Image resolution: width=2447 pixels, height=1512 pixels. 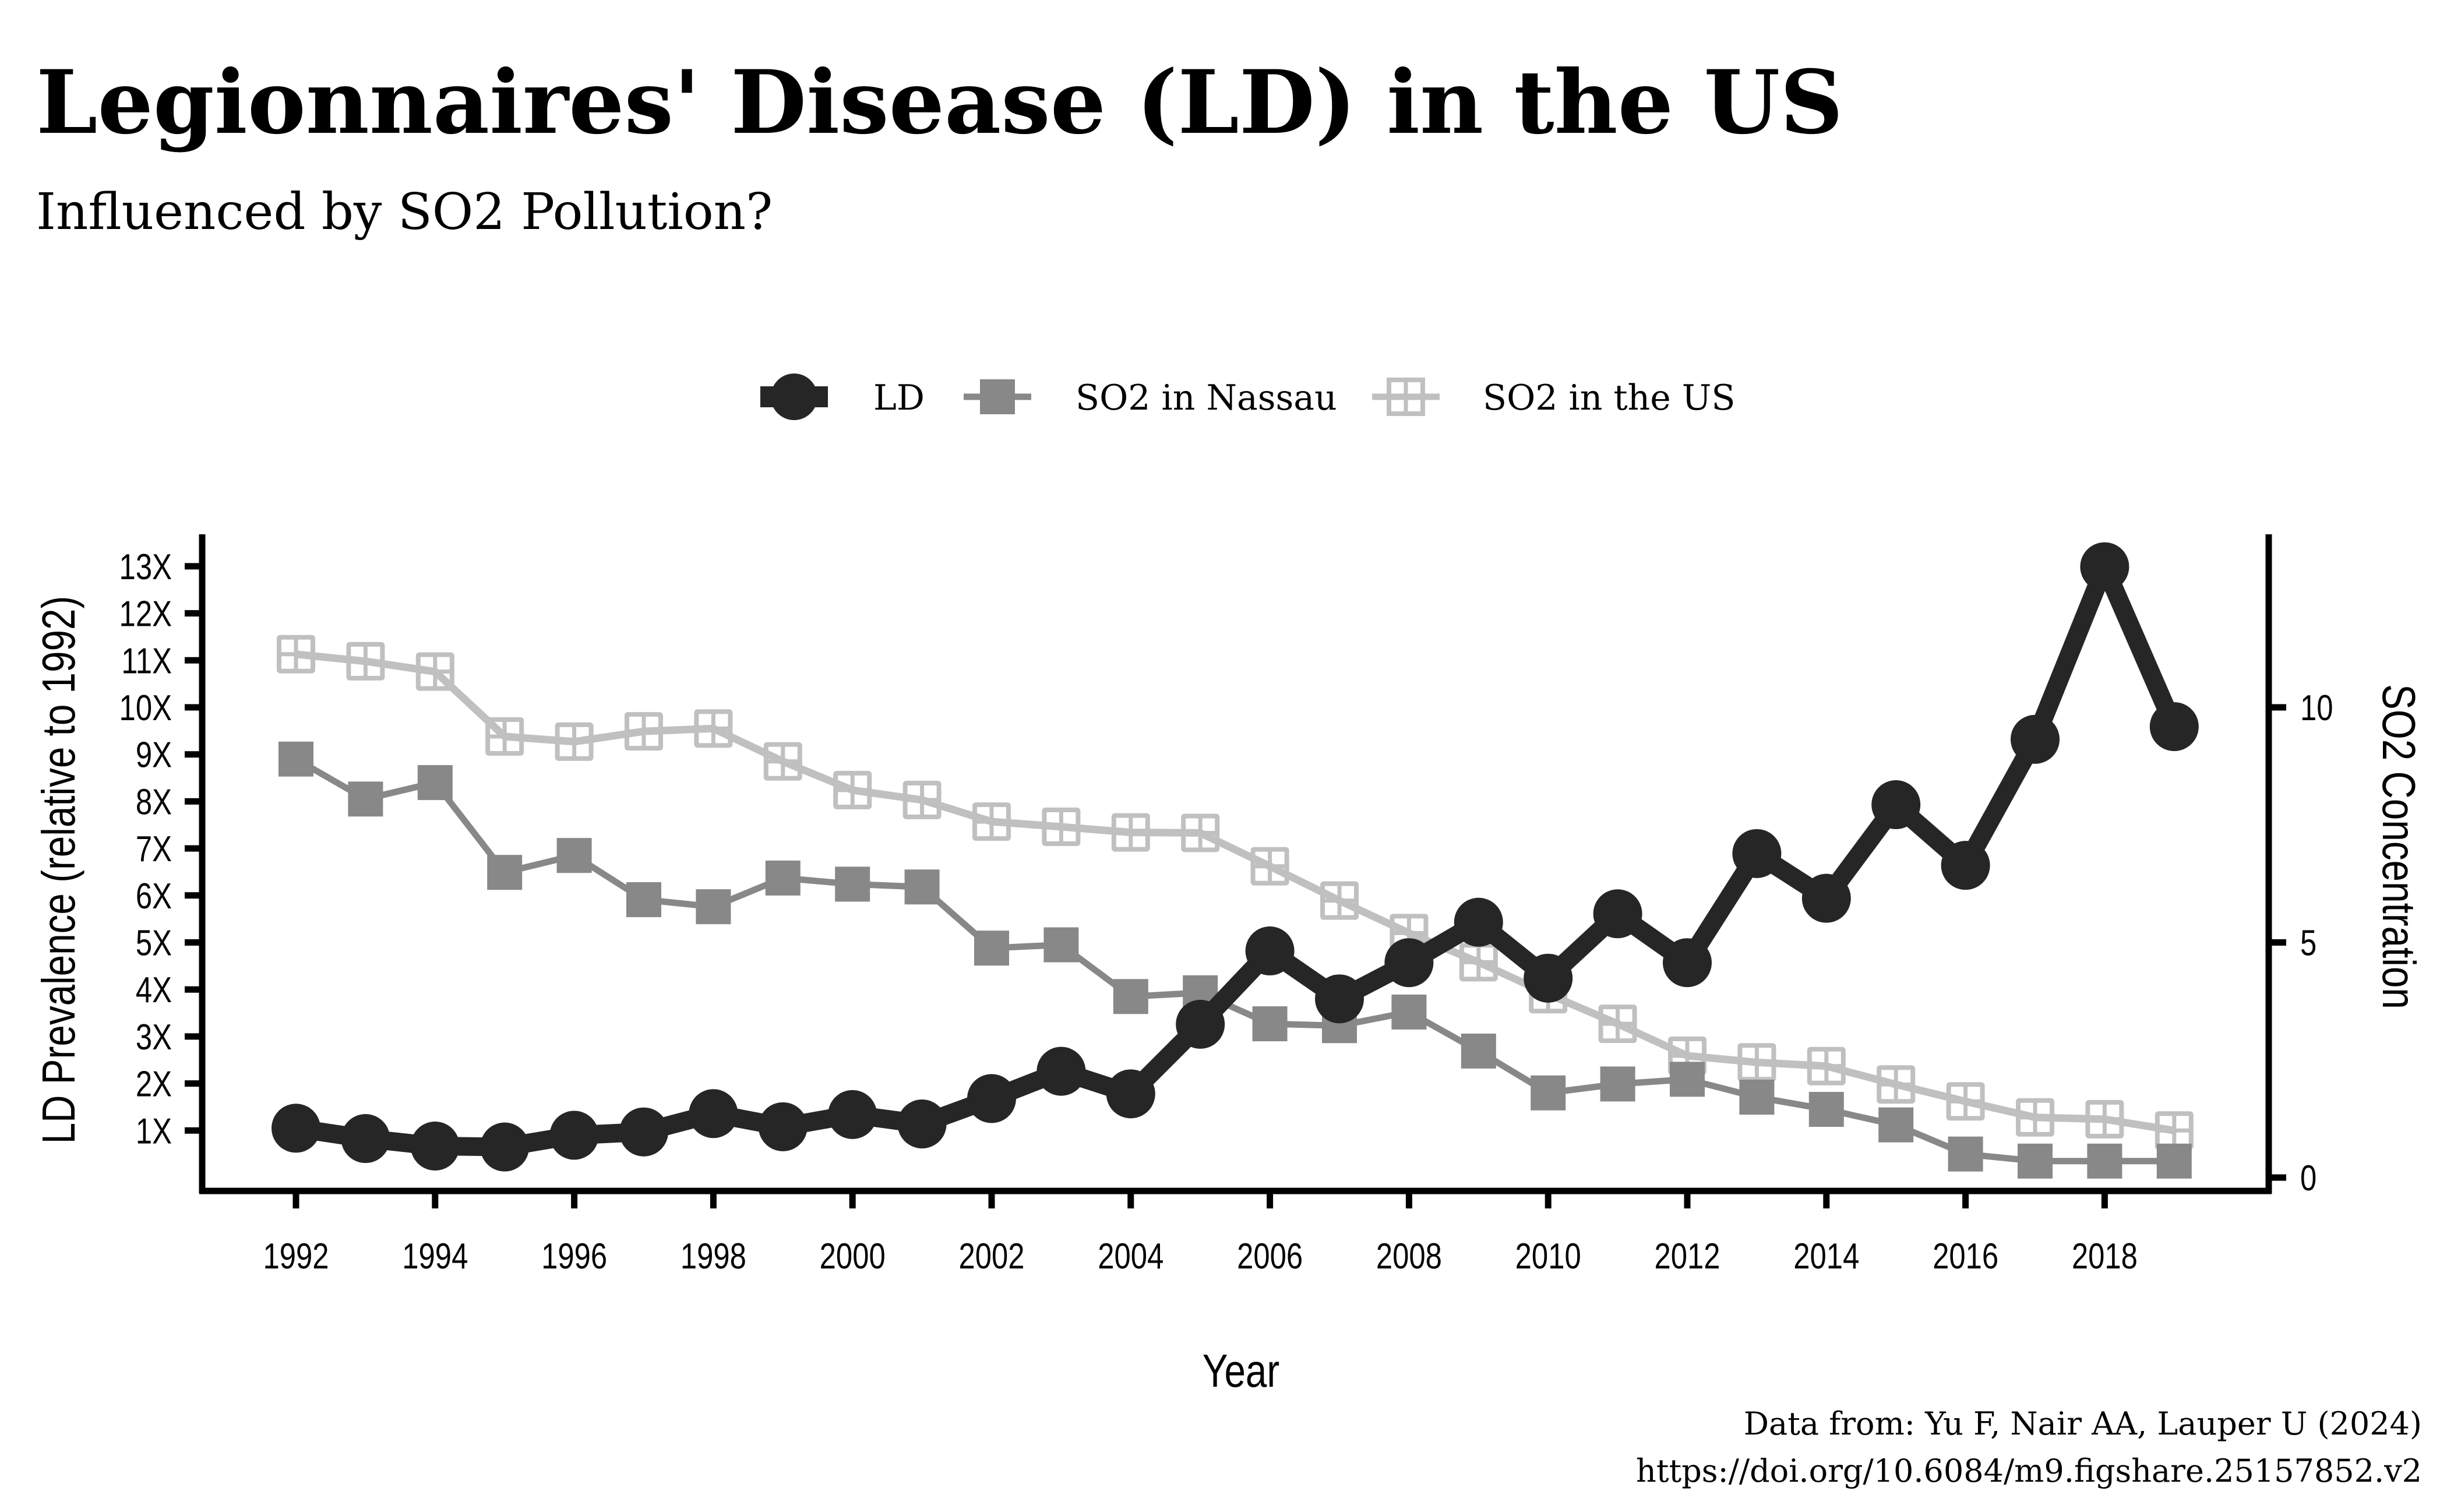 I want to click on legend-item-so2-nassau: SO2 in Nassau, so click(x=1150, y=398).